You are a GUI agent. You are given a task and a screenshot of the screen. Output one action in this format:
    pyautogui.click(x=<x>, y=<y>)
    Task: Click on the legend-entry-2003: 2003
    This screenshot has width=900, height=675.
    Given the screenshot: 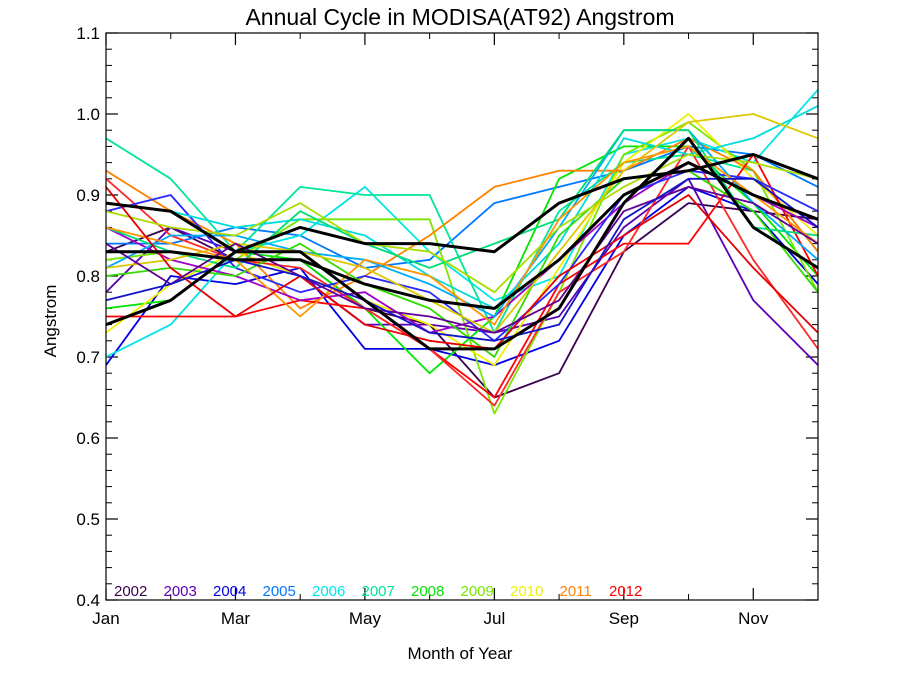 What is the action you would take?
    pyautogui.click(x=180, y=591)
    